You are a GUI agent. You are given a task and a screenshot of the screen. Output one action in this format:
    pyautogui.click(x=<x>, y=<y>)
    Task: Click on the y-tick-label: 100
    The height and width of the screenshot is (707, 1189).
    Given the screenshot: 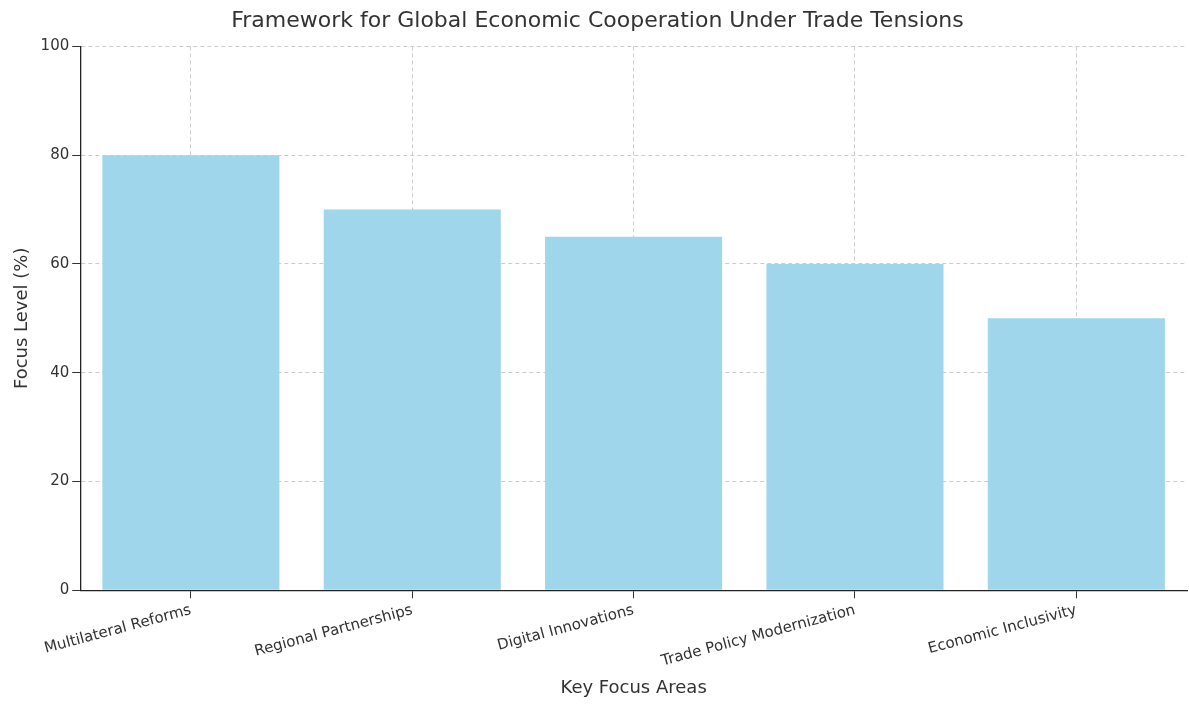 What is the action you would take?
    pyautogui.click(x=55, y=45)
    